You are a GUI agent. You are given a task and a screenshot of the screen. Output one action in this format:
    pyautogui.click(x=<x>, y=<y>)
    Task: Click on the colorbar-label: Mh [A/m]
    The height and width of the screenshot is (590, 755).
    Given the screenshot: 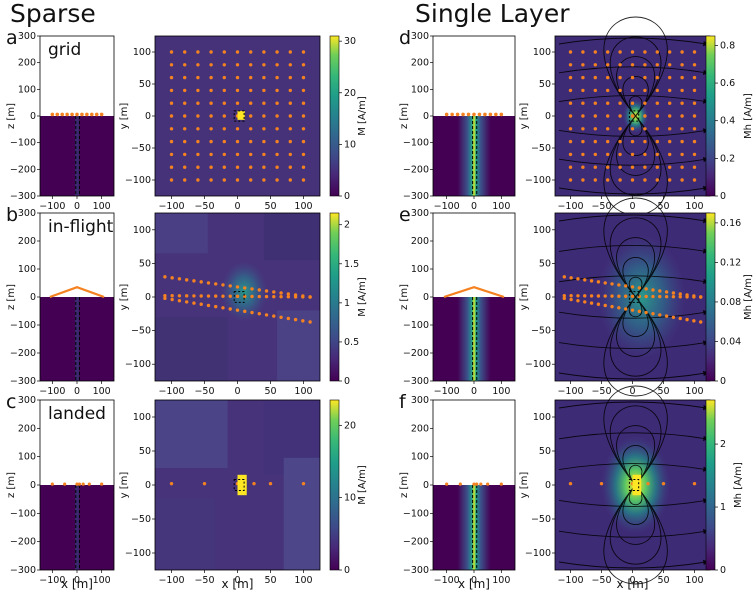 What is the action you would take?
    pyautogui.click(x=738, y=485)
    